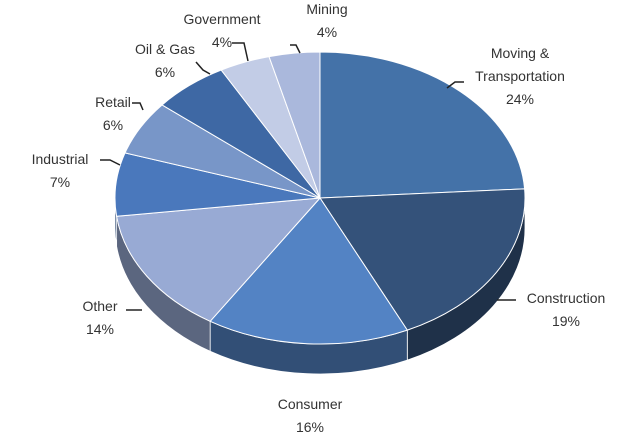 Image resolution: width=625 pixels, height=436 pixels. Describe the element at coordinates (327, 9) in the screenshot. I see `category-label: Mining` at that location.